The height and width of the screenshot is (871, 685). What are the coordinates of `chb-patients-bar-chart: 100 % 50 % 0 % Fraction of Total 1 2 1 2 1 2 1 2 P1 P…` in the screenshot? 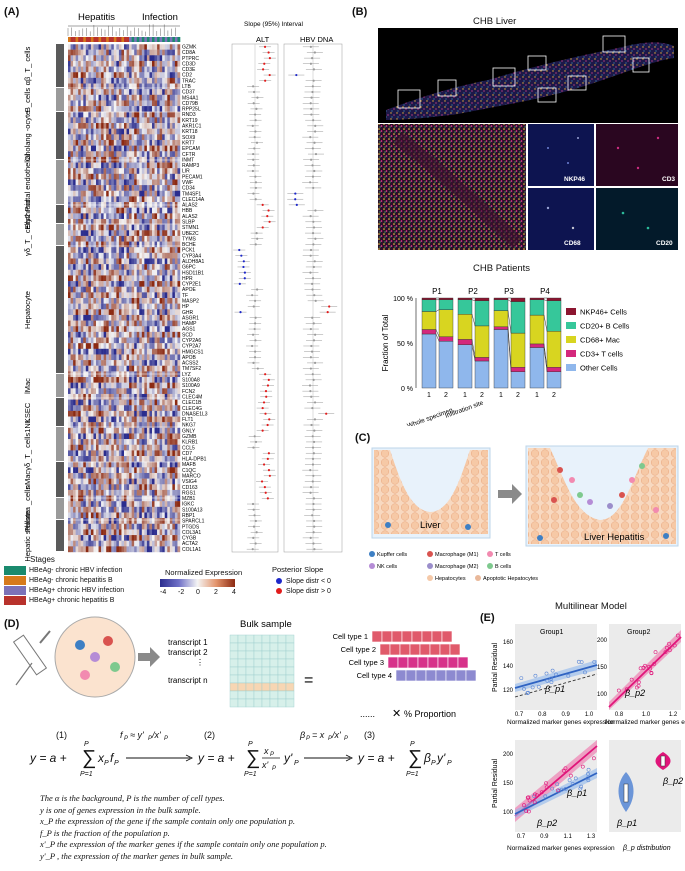 It's located at (505, 356).